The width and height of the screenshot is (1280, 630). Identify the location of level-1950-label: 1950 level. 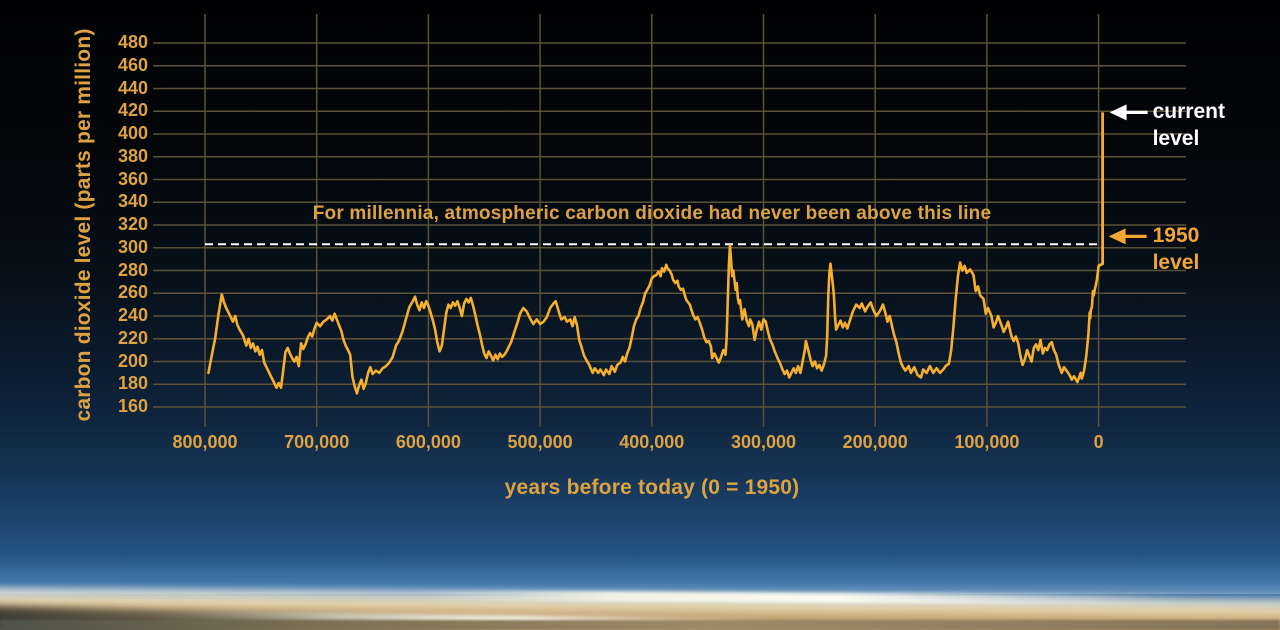
(1176, 249).